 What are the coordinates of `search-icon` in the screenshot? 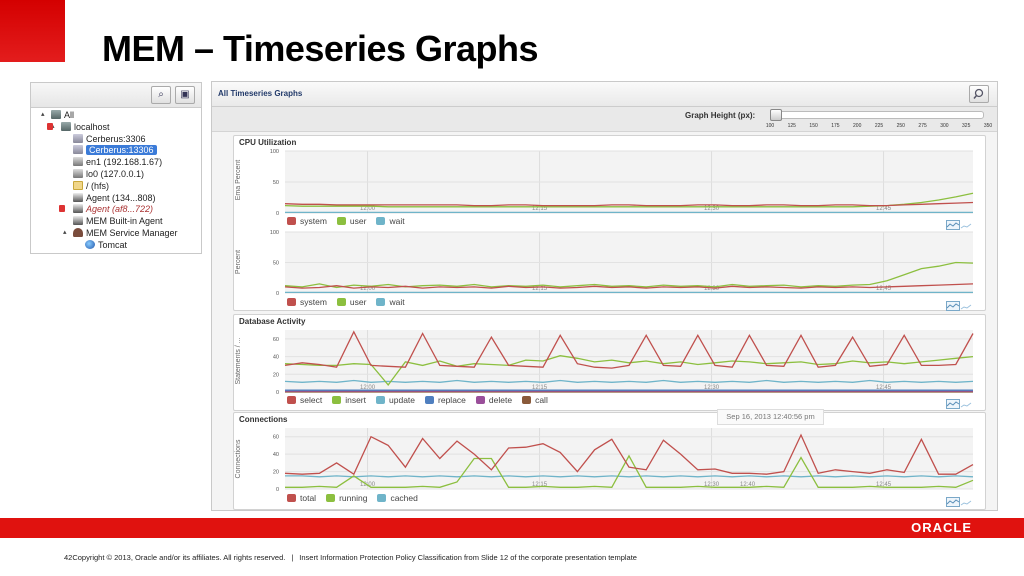 It's located at (979, 94).